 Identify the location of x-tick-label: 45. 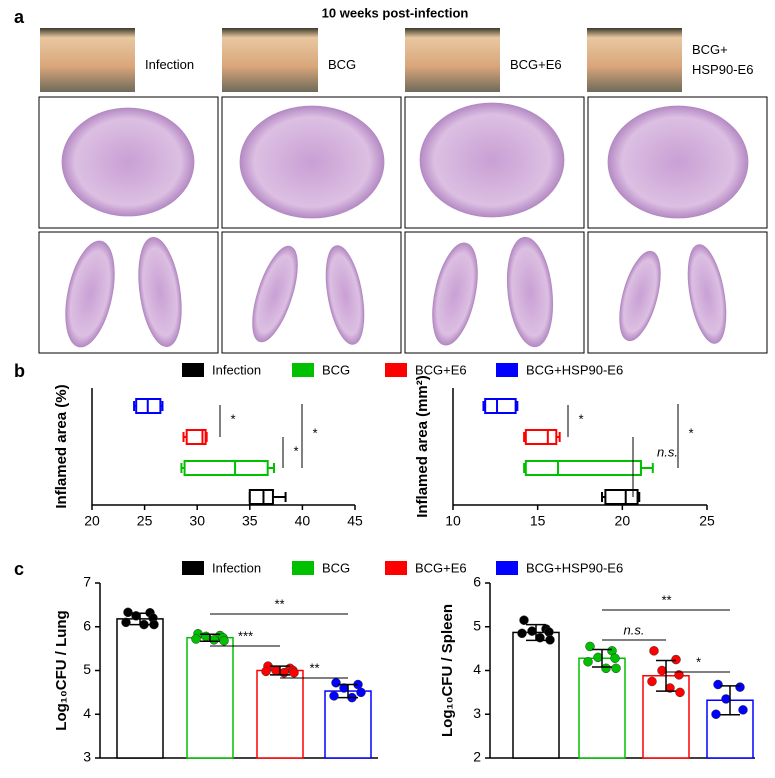
(355, 521).